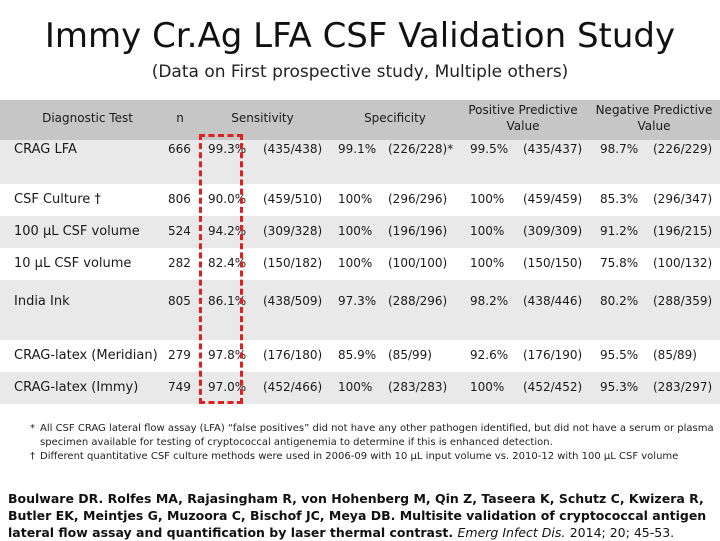 Image resolution: width=720 pixels, height=541 pixels. I want to click on row-sensitivity-pct: 82.4%, so click(227, 263).